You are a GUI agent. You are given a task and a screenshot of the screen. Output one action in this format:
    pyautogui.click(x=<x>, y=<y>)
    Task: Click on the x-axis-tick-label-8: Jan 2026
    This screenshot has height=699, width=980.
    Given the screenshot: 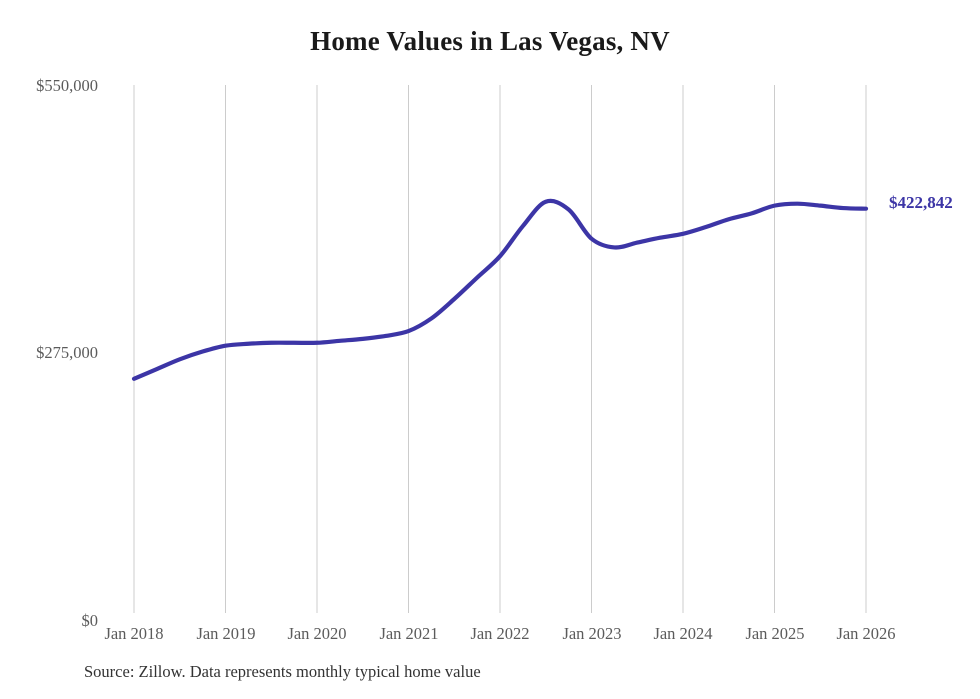 What is the action you would take?
    pyautogui.click(x=866, y=633)
    